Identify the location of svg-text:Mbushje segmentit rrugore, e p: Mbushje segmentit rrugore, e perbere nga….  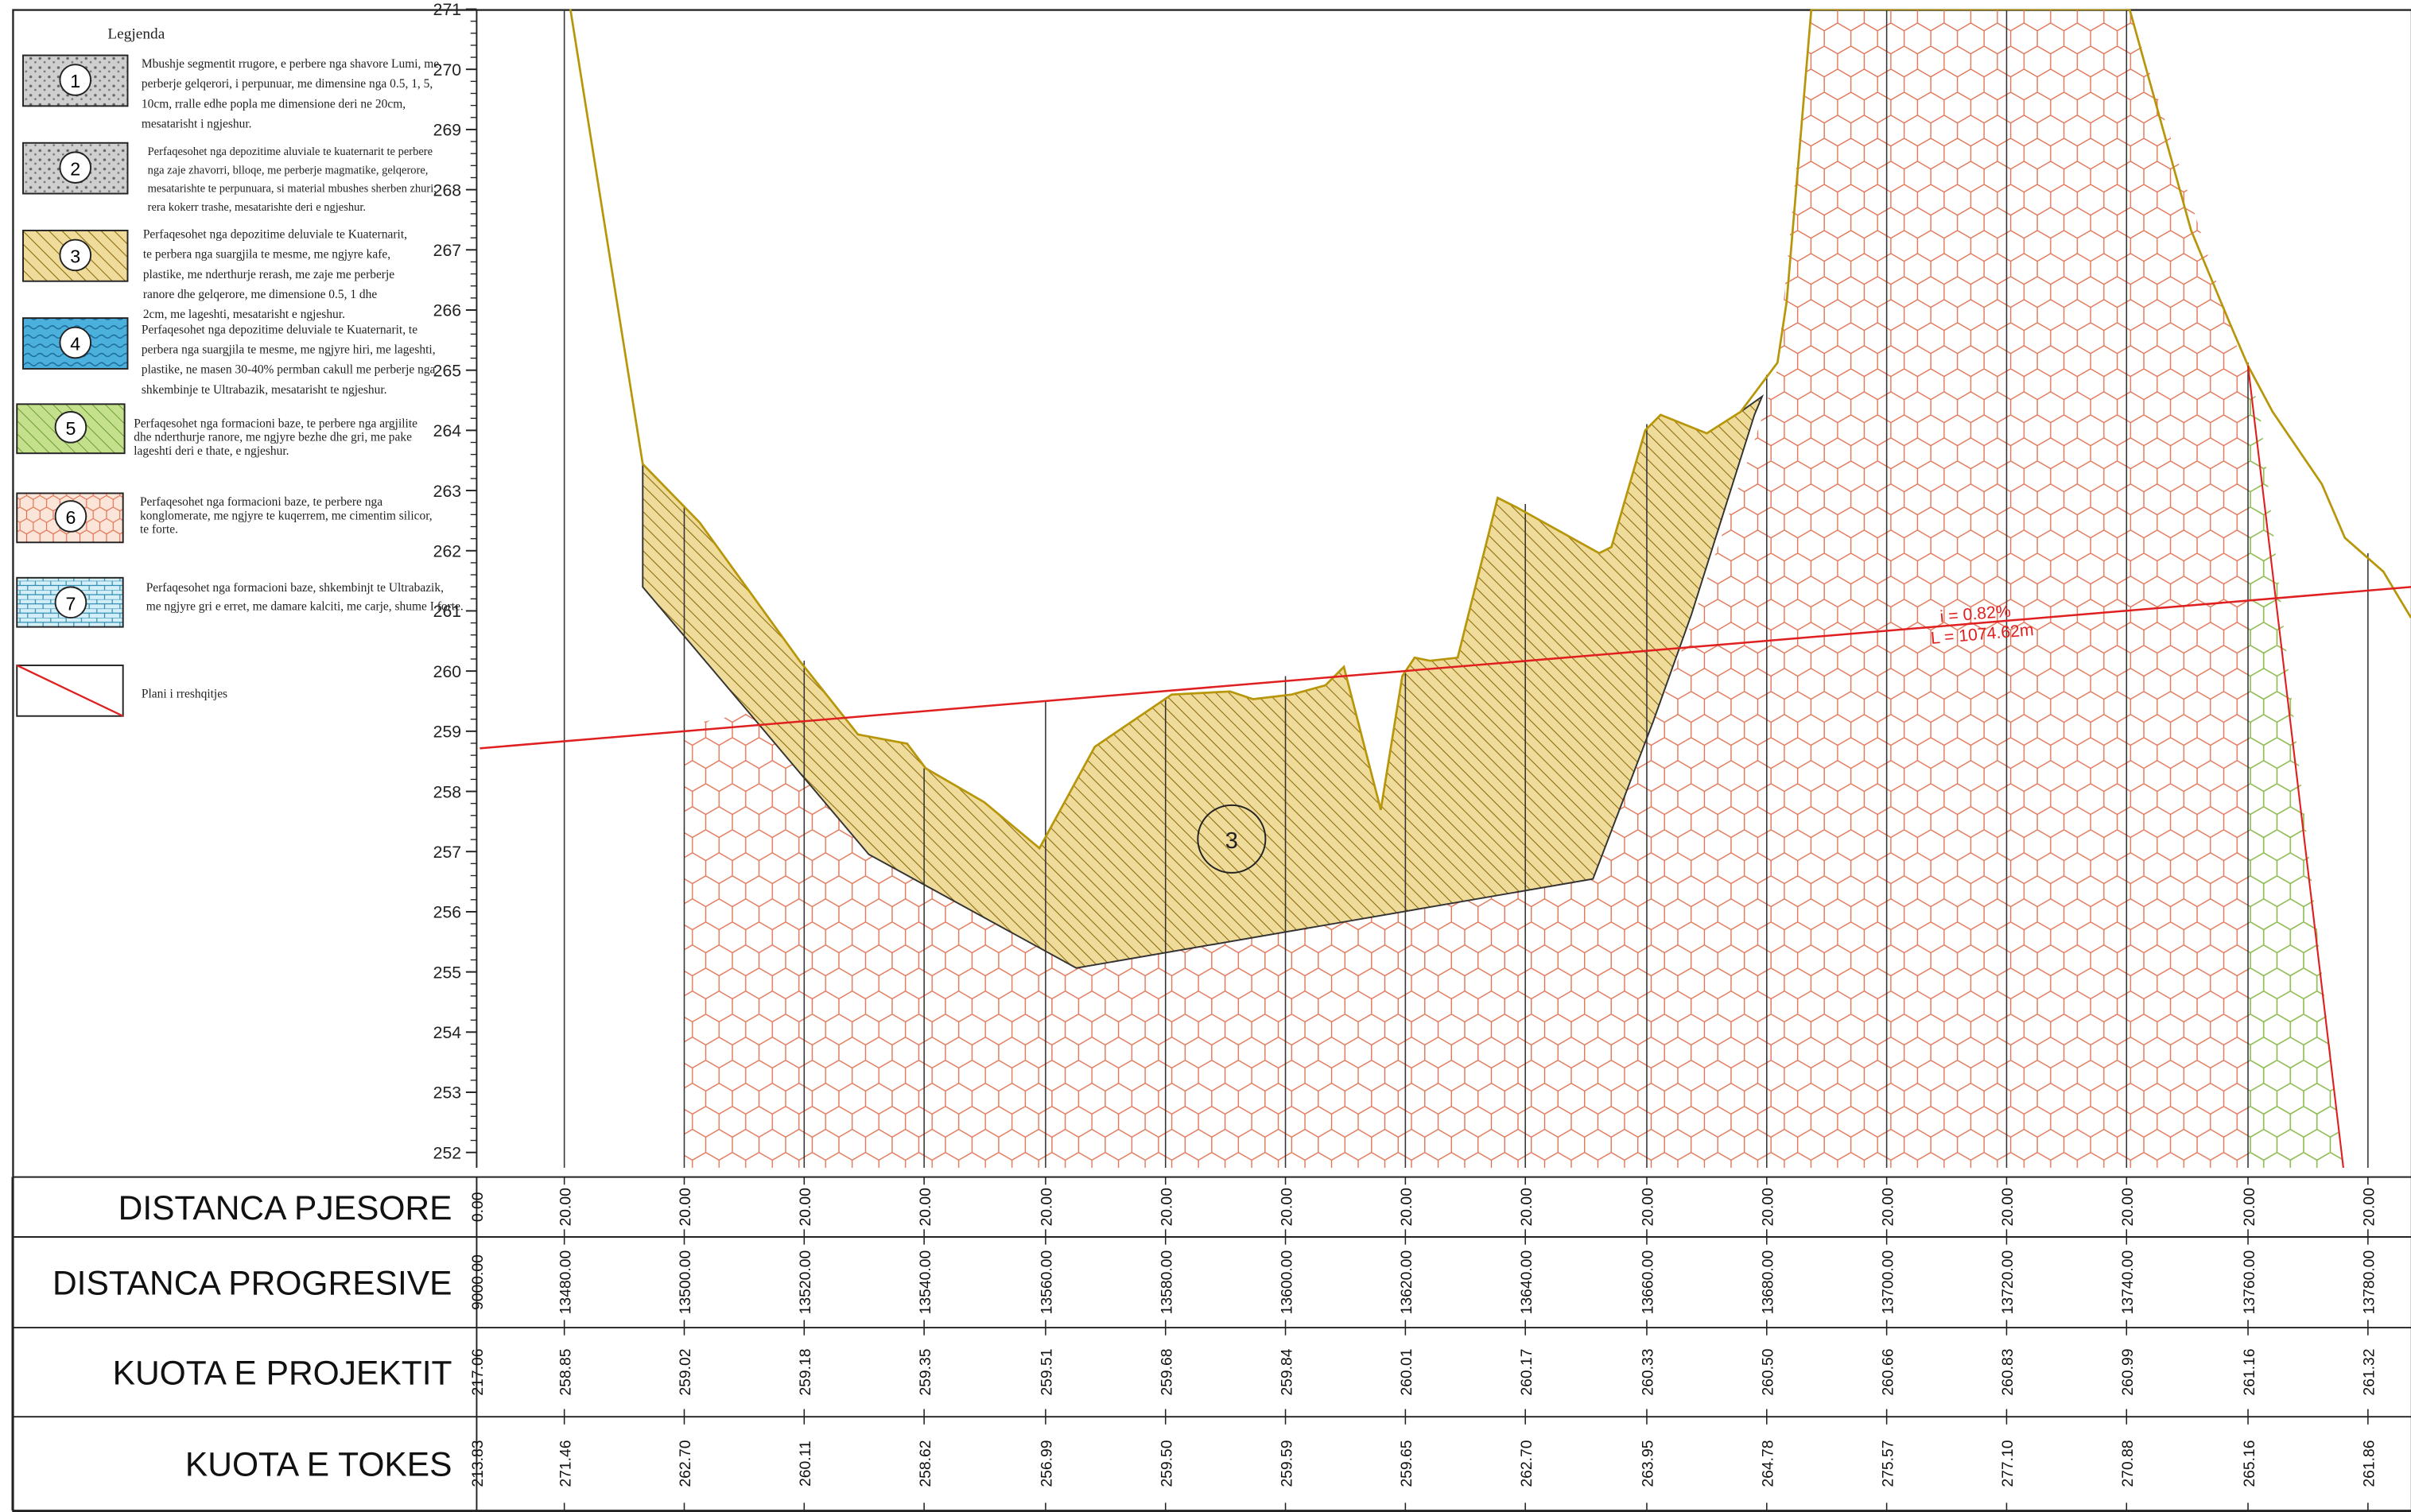
(290, 94).